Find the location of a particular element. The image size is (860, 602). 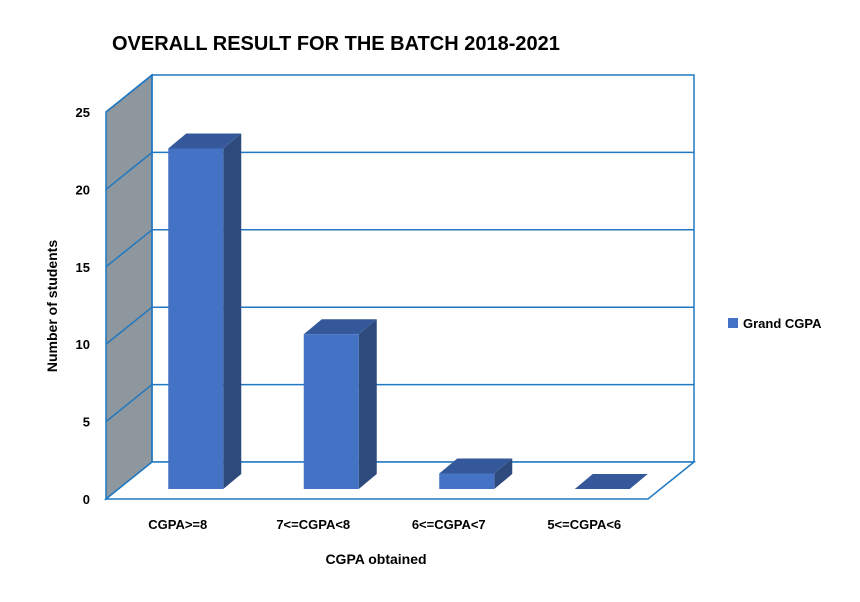

x-tick-label: 5<=CGPA<6 is located at coordinates (584, 524).